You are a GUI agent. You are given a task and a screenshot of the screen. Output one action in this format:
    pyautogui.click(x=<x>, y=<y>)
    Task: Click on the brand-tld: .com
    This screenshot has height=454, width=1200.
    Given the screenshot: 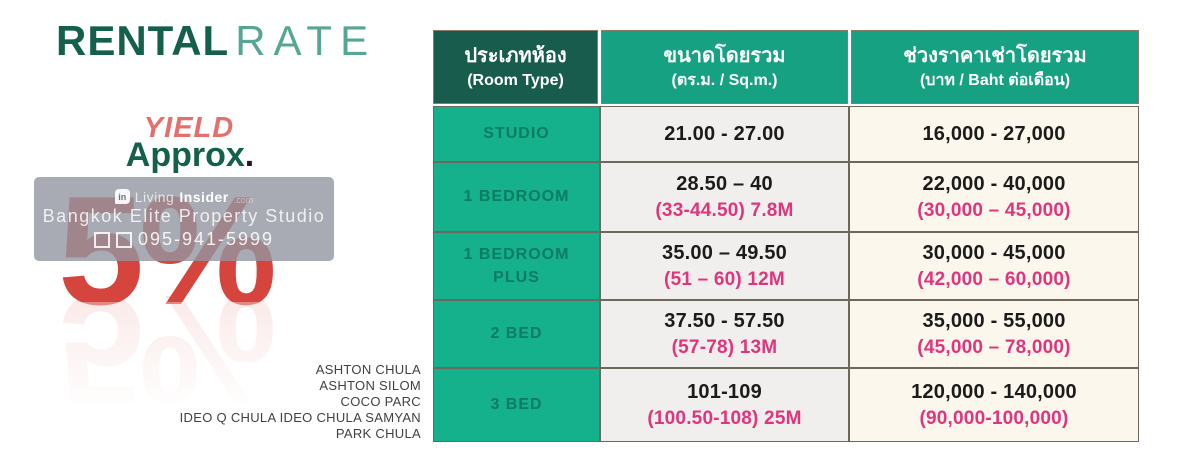 What is the action you would take?
    pyautogui.click(x=243, y=200)
    